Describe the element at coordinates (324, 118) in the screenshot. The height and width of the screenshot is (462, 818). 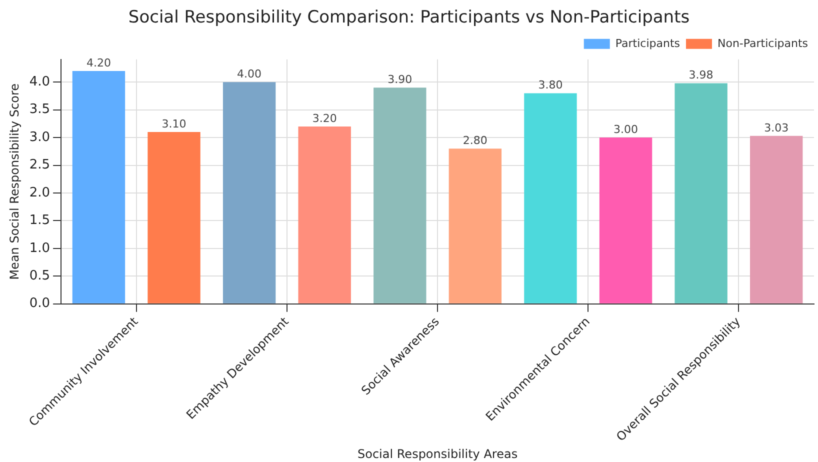
I see `data-label: 3.20` at that location.